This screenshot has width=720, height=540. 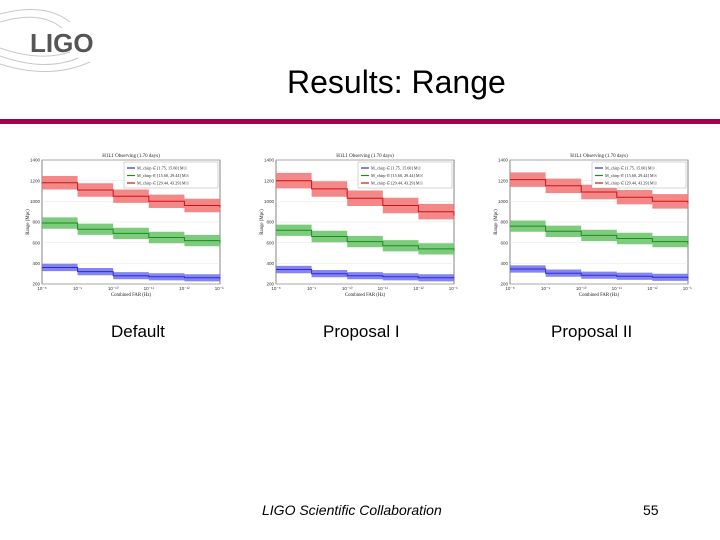 I want to click on ligo-logo: LIGO, so click(x=47, y=40).